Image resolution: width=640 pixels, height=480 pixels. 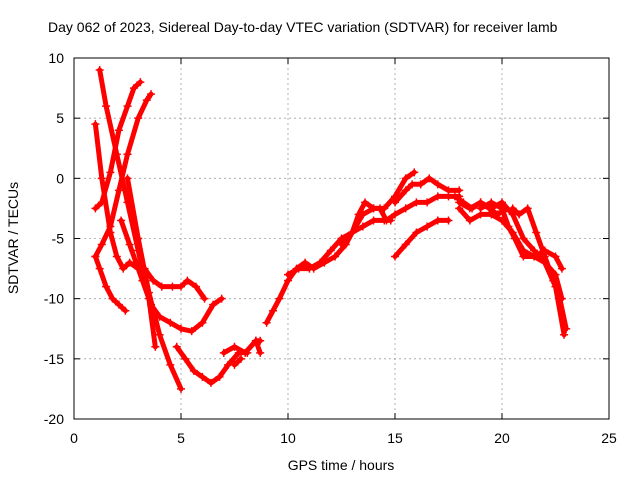 What do you see at coordinates (56, 58) in the screenshot?
I see `y-tick-label: 10` at bounding box center [56, 58].